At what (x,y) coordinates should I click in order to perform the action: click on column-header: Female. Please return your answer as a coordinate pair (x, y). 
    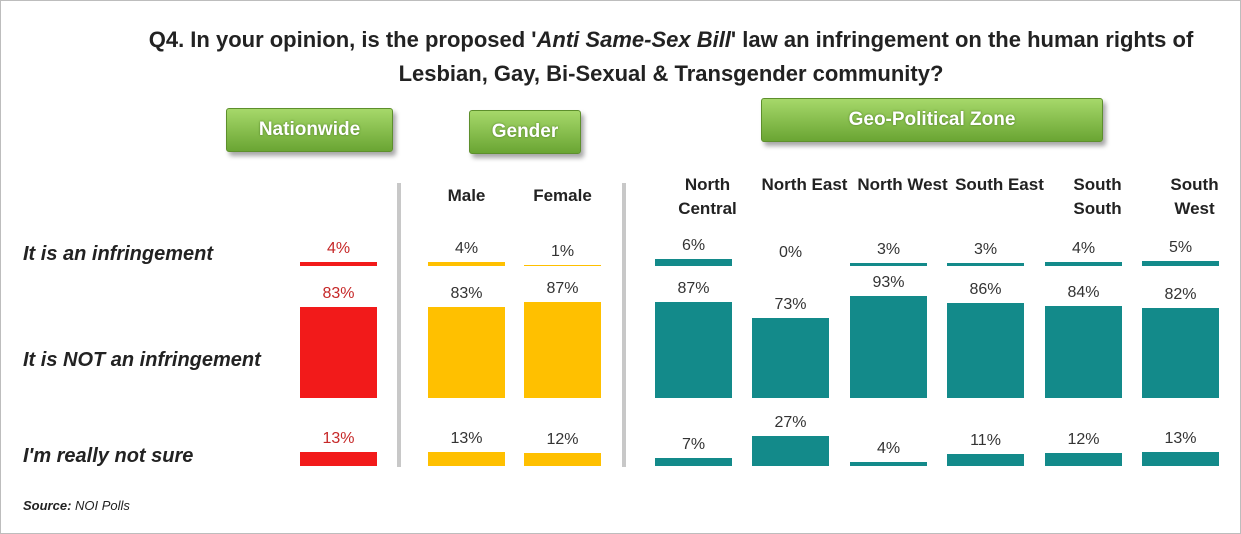
    Looking at the image, I should click on (562, 195).